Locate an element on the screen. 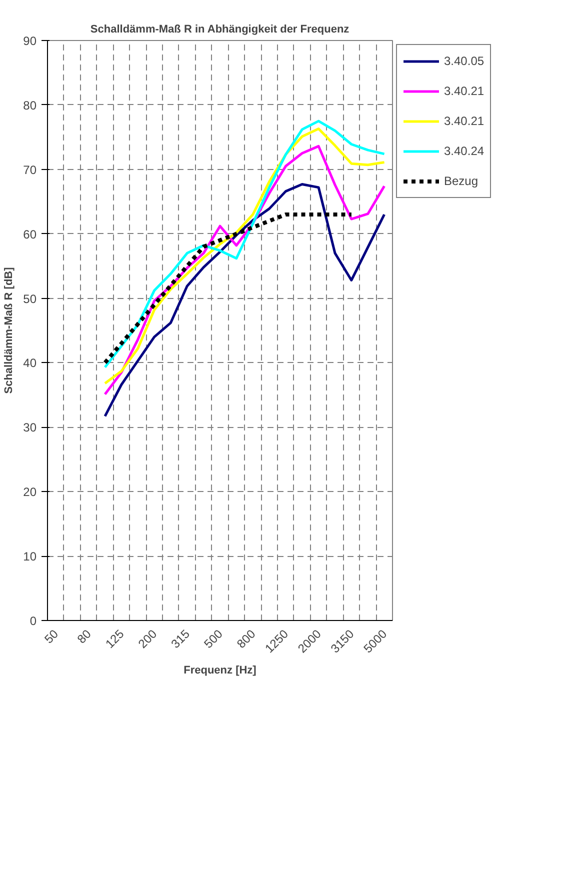 The image size is (571, 876). y-tick-label: 90 is located at coordinates (30, 41).